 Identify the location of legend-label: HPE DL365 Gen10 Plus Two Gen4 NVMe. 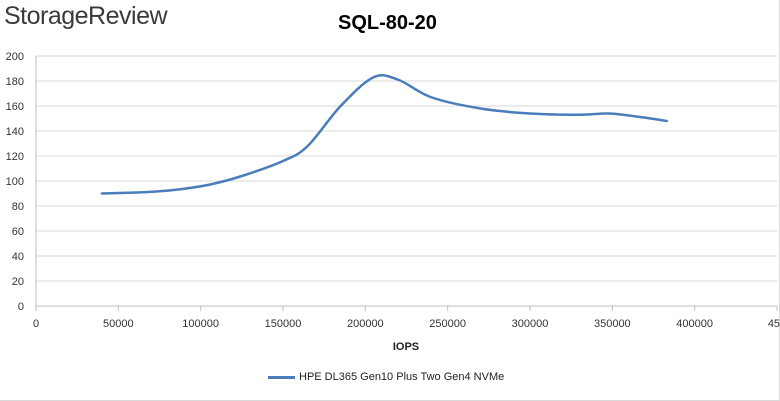
(402, 377).